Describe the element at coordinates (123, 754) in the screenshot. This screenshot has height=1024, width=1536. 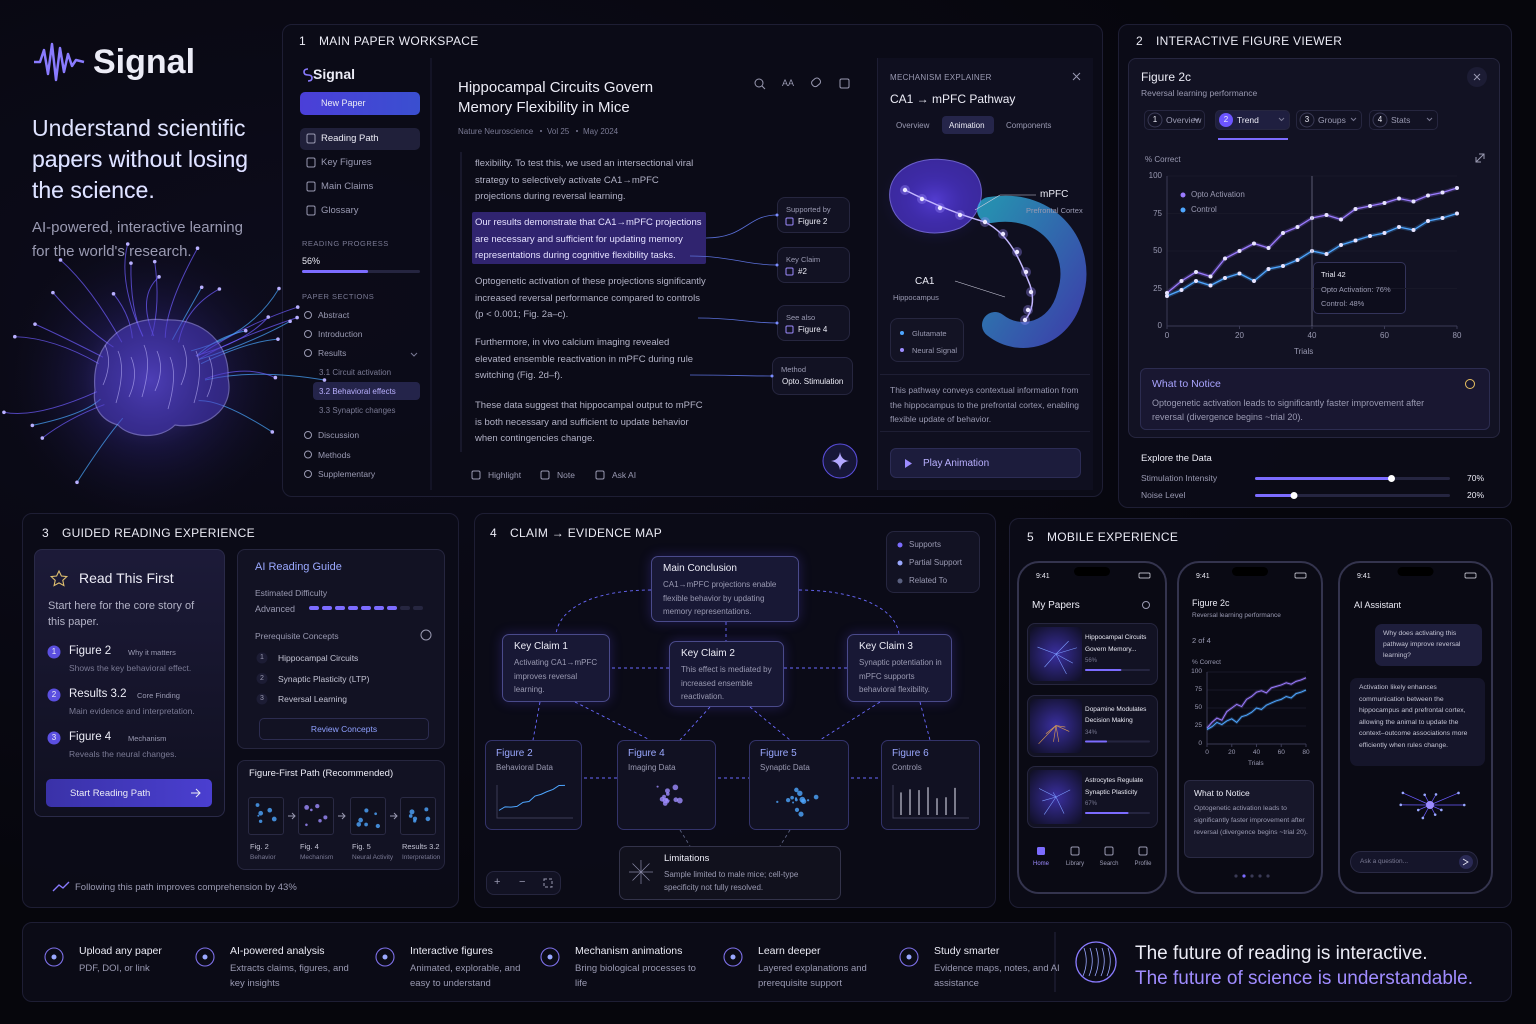
I see `item-desc: Reveals the neural changes.` at that location.